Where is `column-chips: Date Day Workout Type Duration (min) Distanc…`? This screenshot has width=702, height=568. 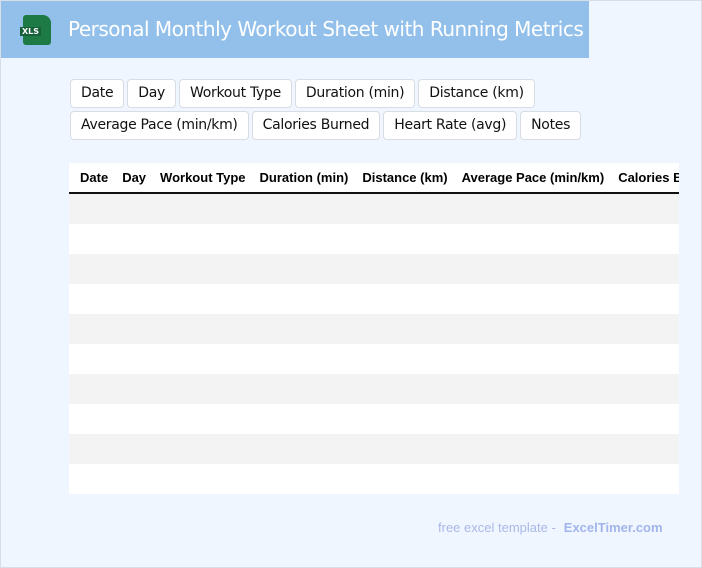 column-chips: Date Day Workout Type Duration (min) Distanc… is located at coordinates (330, 109).